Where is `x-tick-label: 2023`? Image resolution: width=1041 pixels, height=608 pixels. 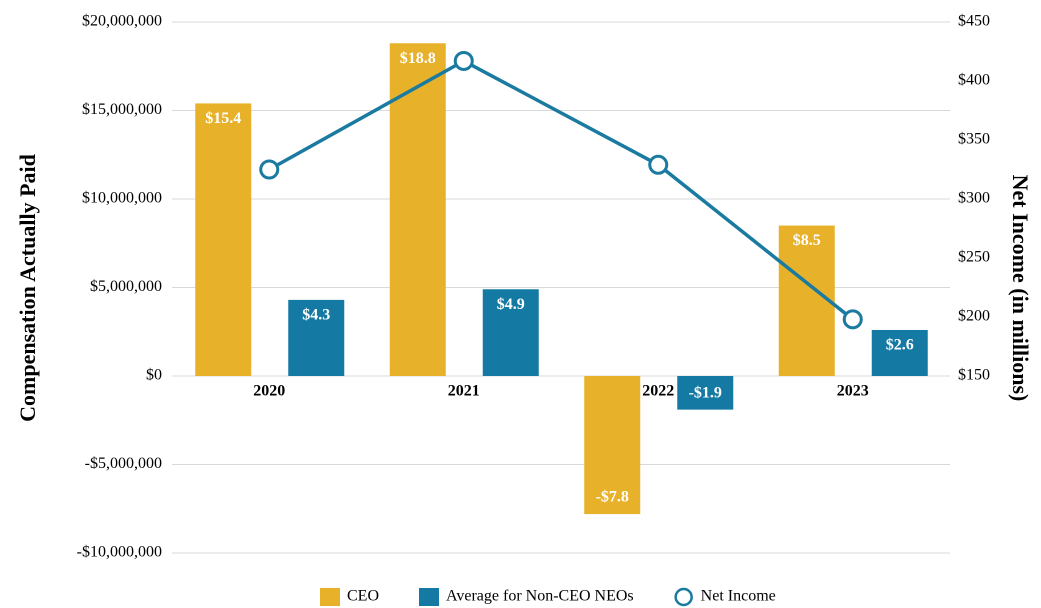 x-tick-label: 2023 is located at coordinates (853, 391).